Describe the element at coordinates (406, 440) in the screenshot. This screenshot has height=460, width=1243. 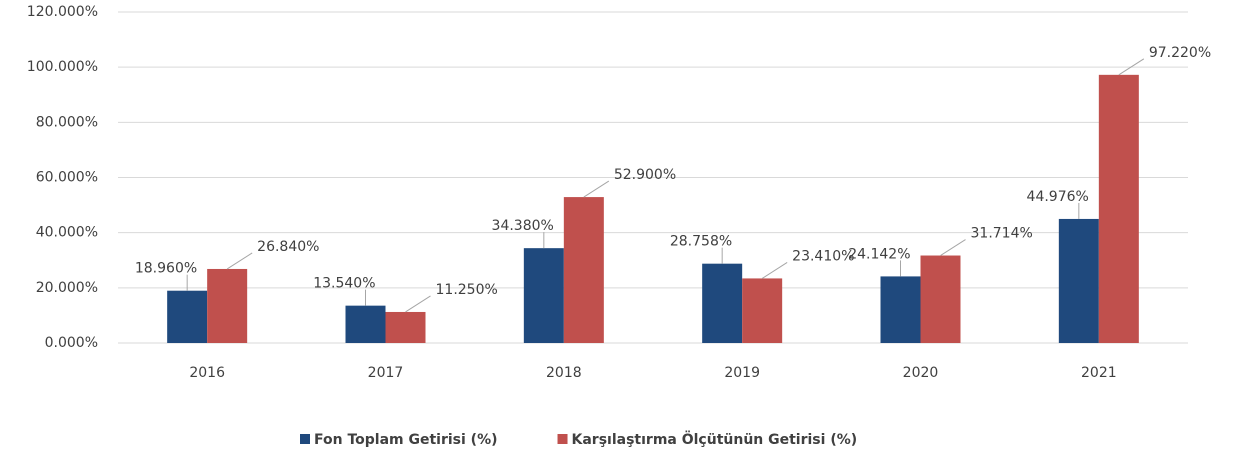
I see `legend-label: Fon Toplam Getirisi (%)` at that location.